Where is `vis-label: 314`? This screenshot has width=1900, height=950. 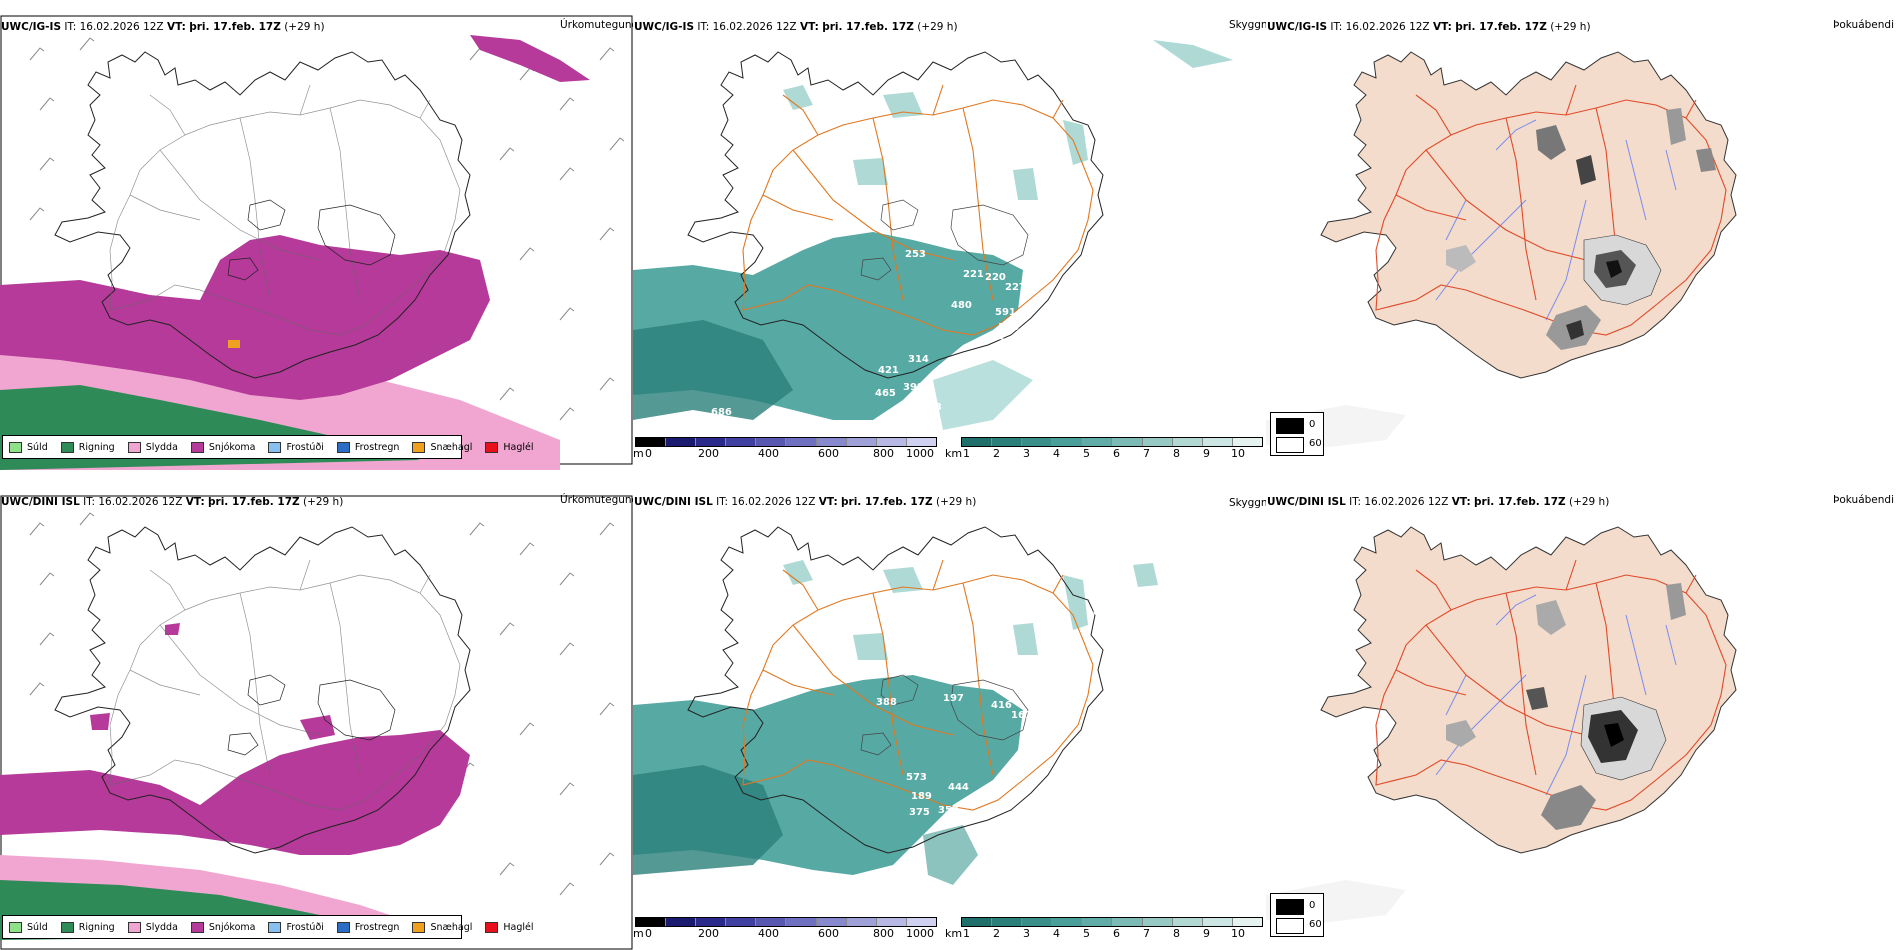 vis-label: 314 is located at coordinates (918, 359).